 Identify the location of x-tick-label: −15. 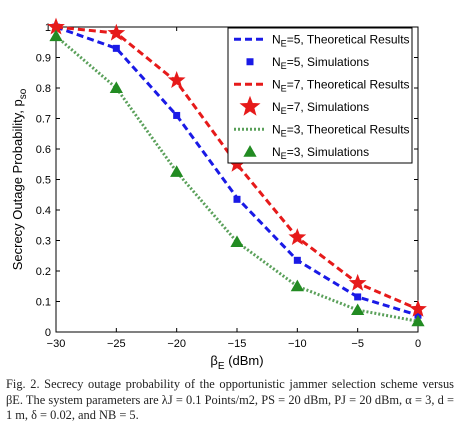
(237, 344).